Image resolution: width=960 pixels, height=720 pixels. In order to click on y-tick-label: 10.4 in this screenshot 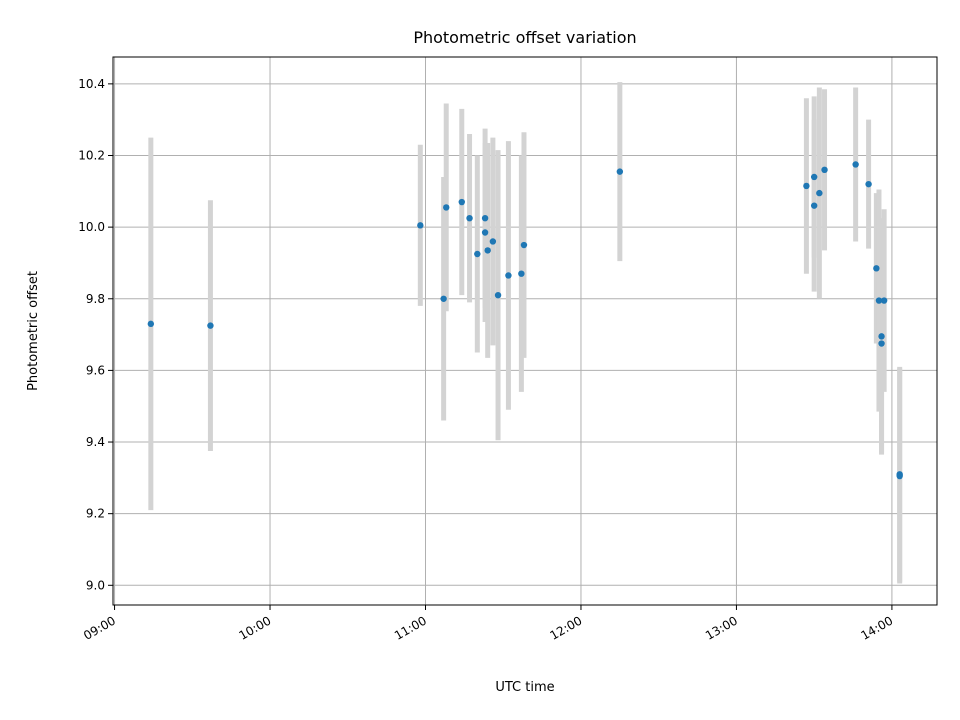, I will do `click(91, 84)`.